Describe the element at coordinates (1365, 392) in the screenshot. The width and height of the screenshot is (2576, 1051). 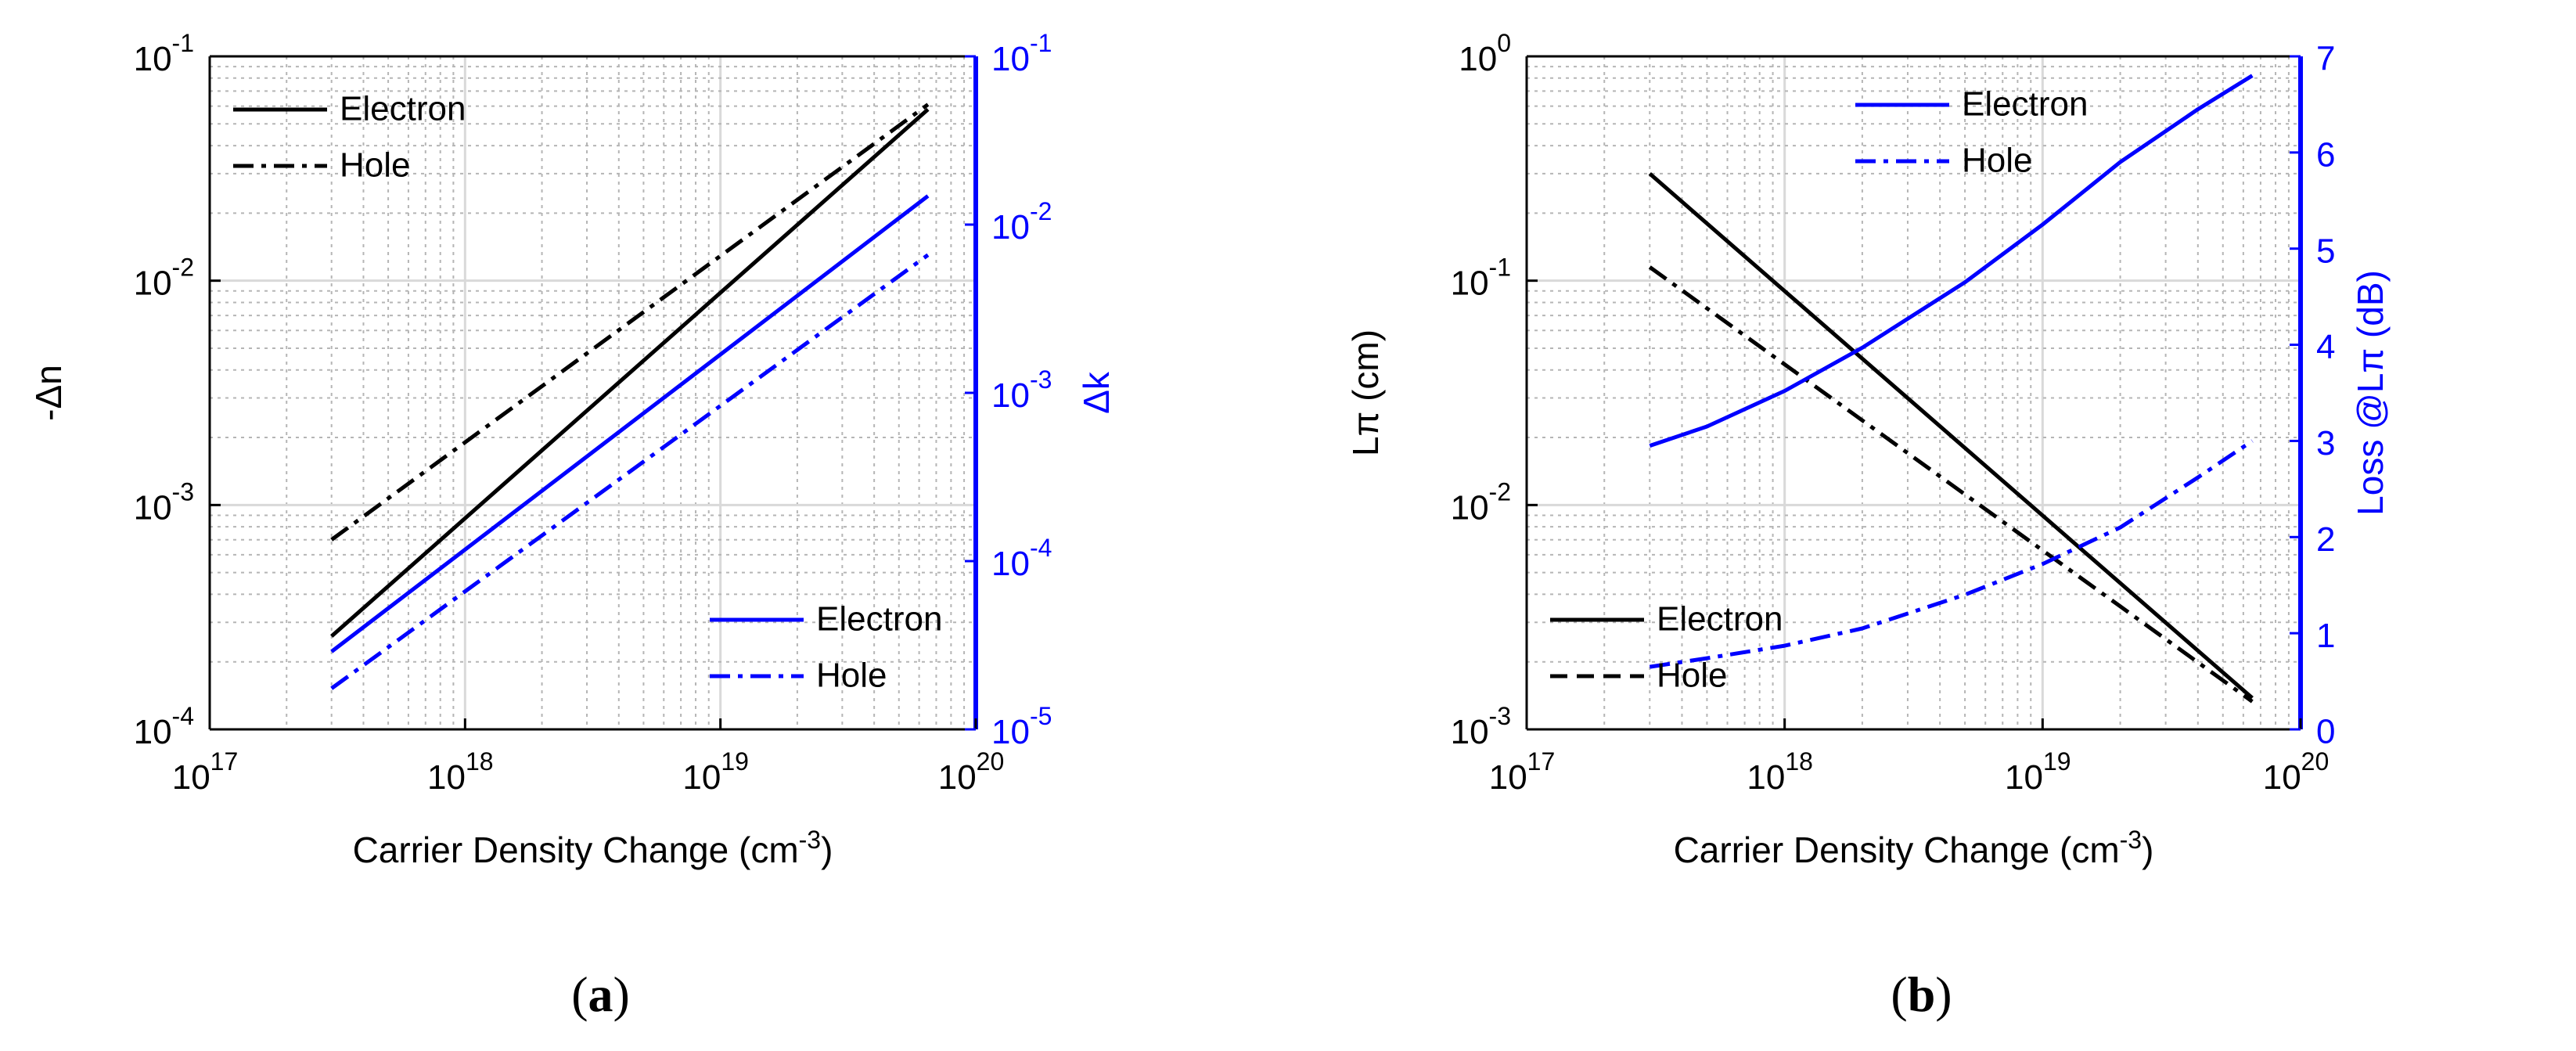
I see `left-axis-label: Lπ (cm)` at that location.